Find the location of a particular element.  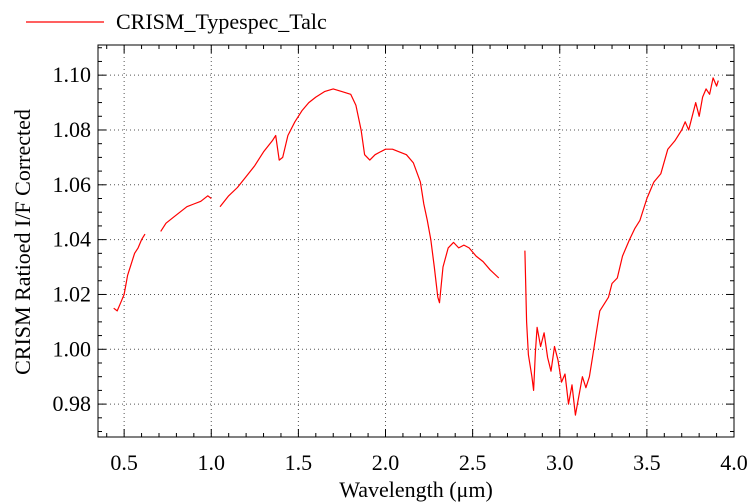

y-tick-label: 1.10 is located at coordinates (72, 74).